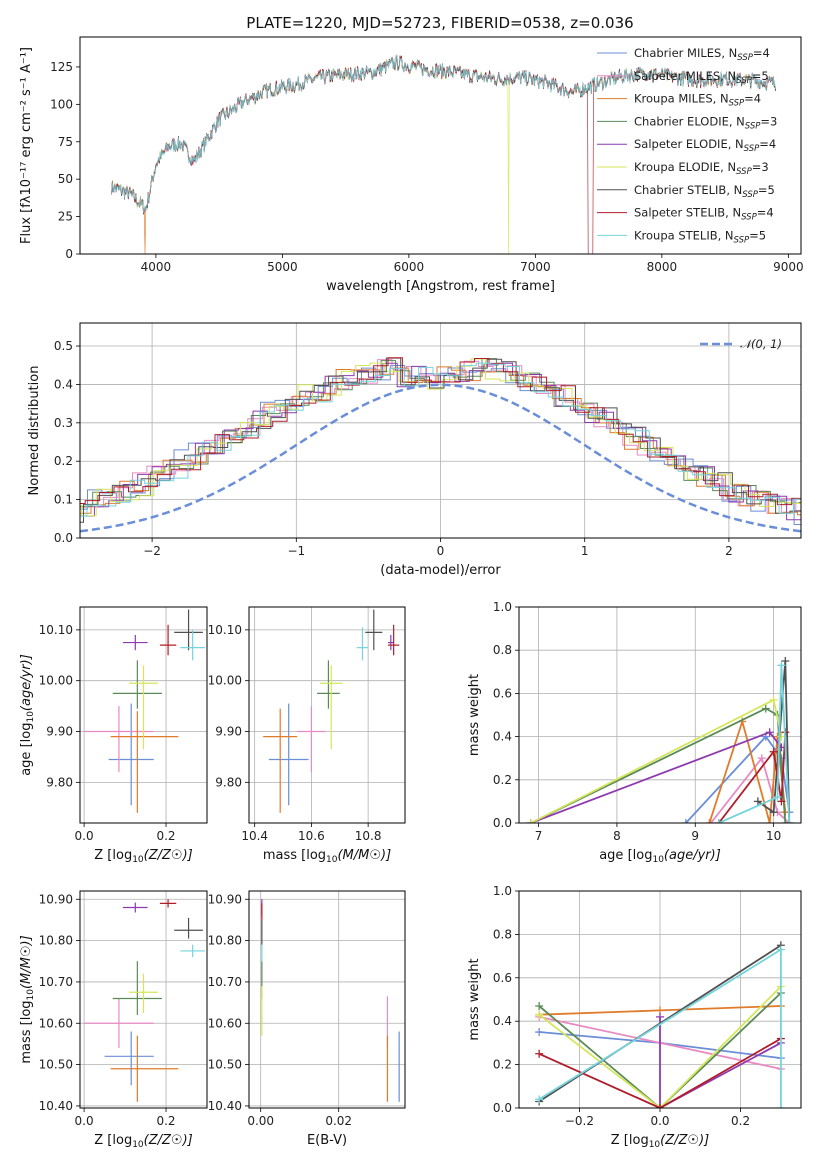 The image size is (819, 1170). I want to click on y-tick-label: 0.8, so click(502, 934).